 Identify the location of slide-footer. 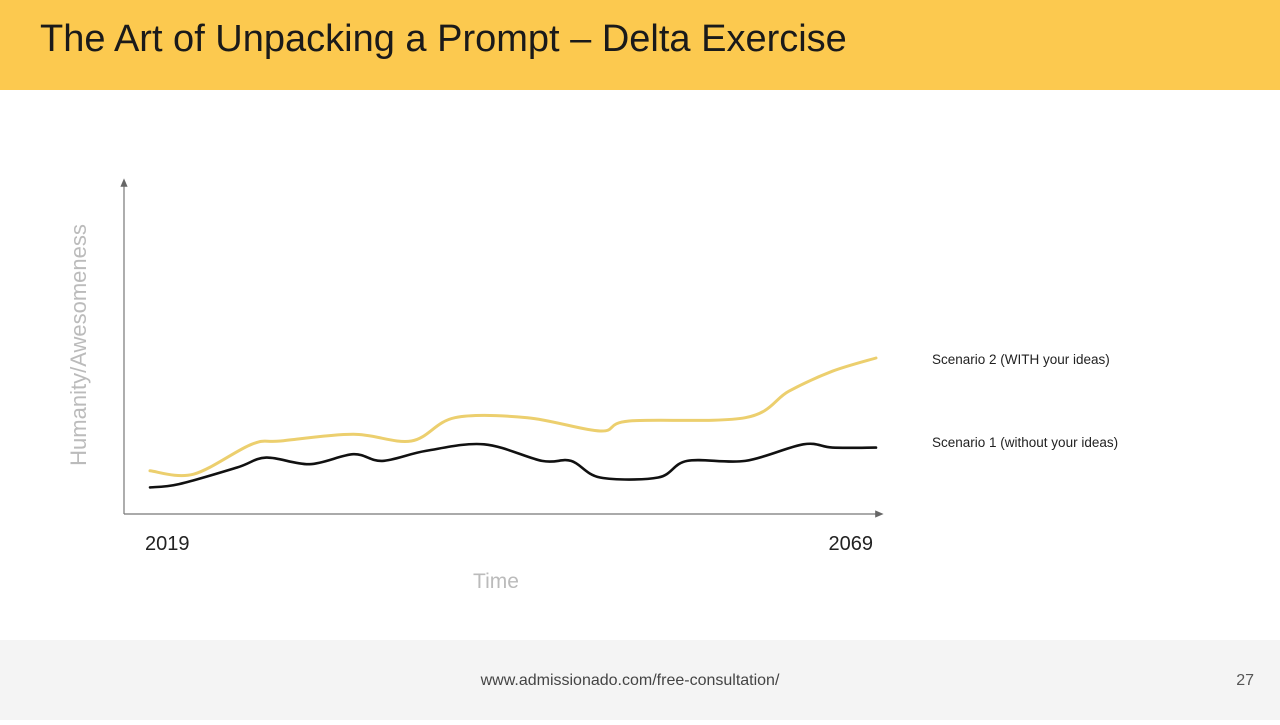
(640, 680).